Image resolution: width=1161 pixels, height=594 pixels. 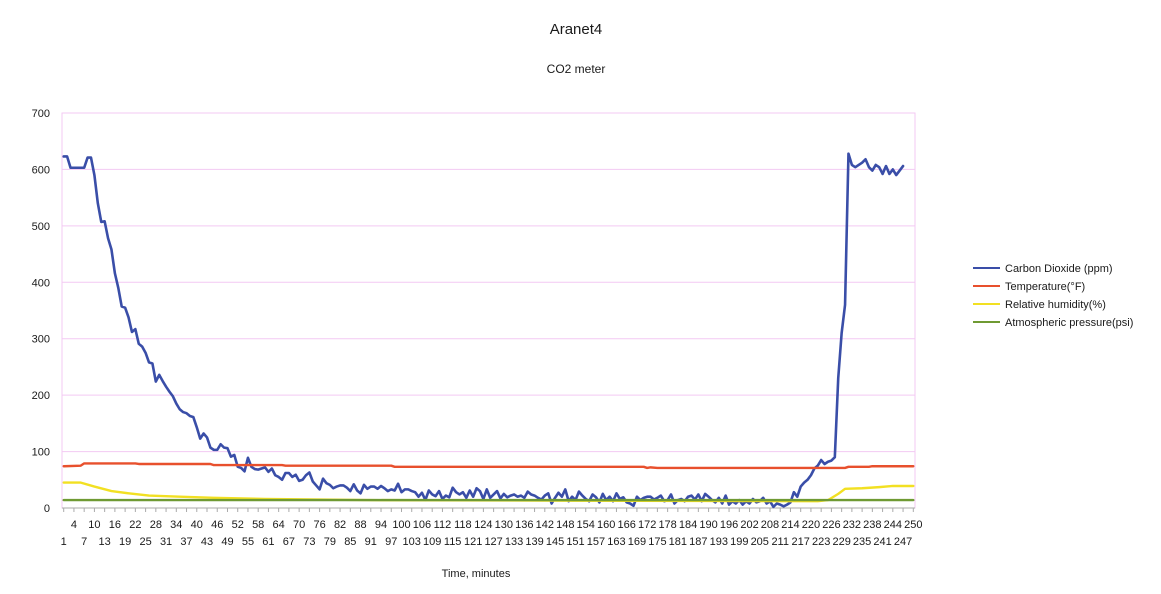 I want to click on x-tick-label: 232, so click(x=852, y=525).